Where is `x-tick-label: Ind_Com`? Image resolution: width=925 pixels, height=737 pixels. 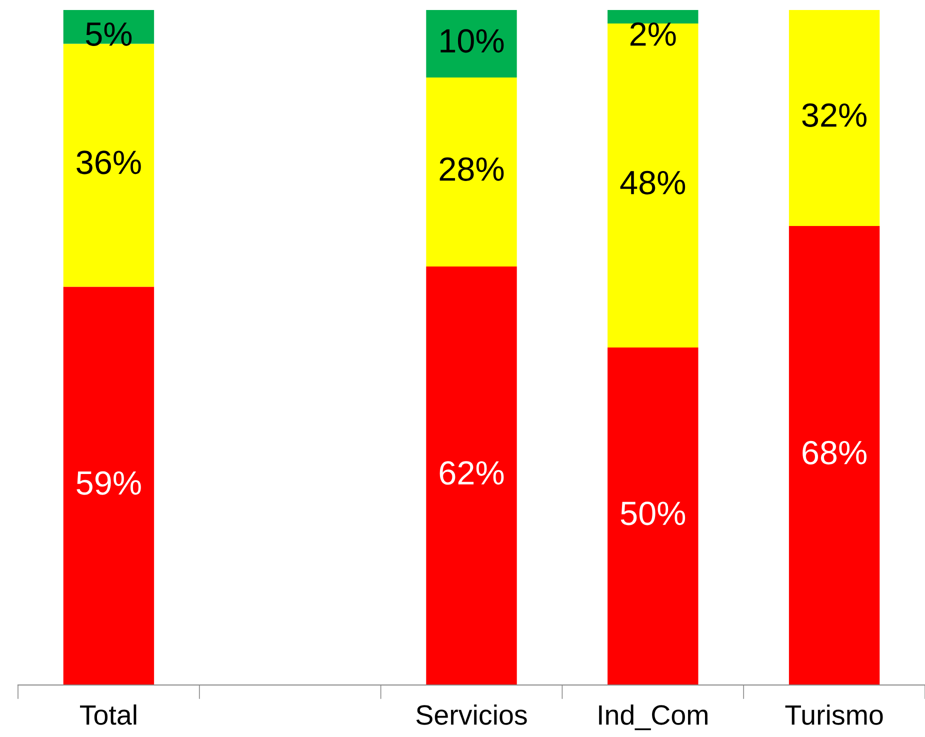 x-tick-label: Ind_Com is located at coordinates (653, 717).